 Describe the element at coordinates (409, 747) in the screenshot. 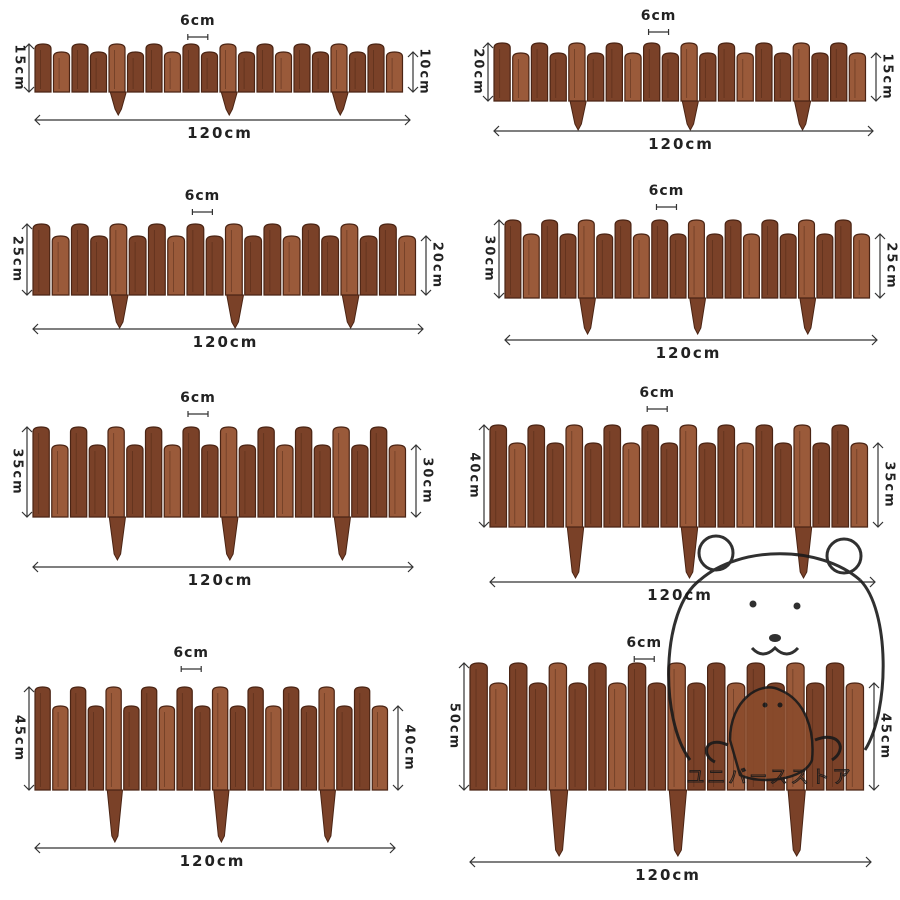

I see `short-height-label: 40cm` at that location.